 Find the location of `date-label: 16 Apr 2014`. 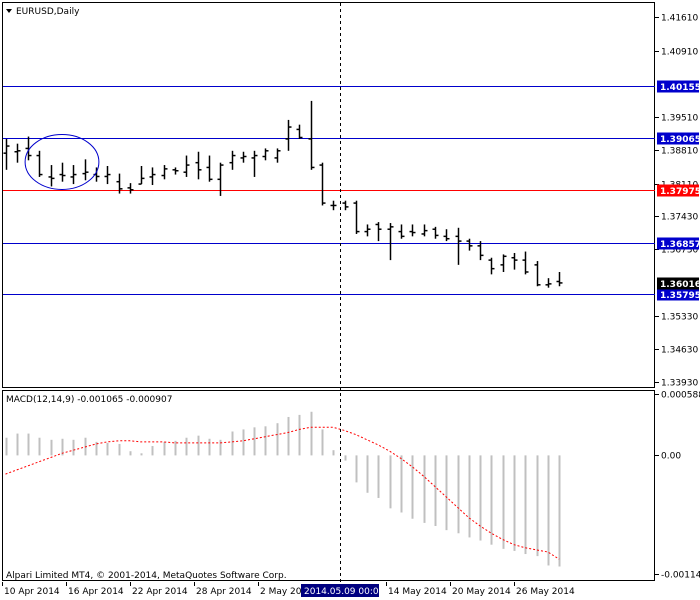

date-label: 16 Apr 2014 is located at coordinates (96, 592).